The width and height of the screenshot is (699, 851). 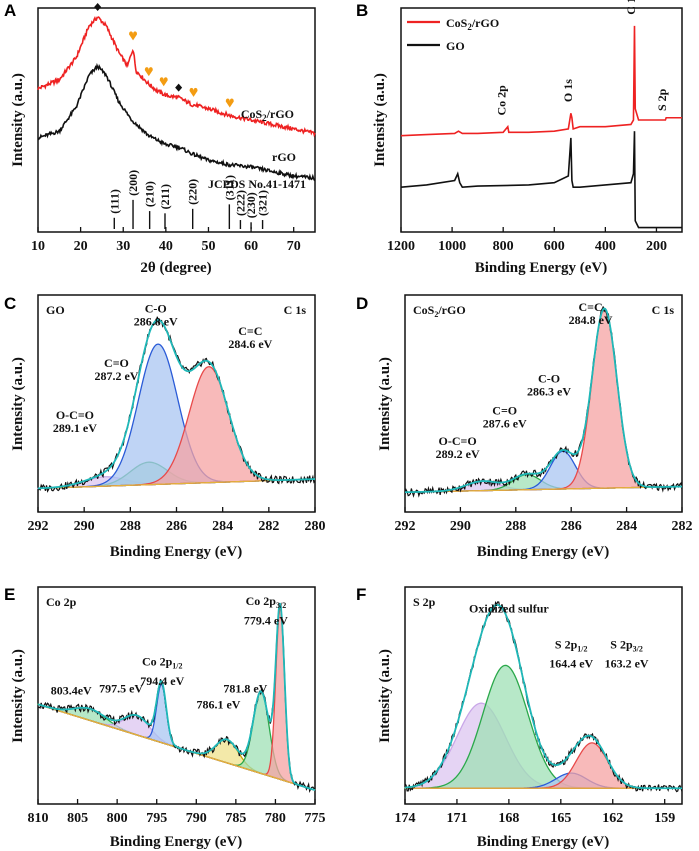 What do you see at coordinates (9, 594) in the screenshot?
I see `panel-e-letter: E` at bounding box center [9, 594].